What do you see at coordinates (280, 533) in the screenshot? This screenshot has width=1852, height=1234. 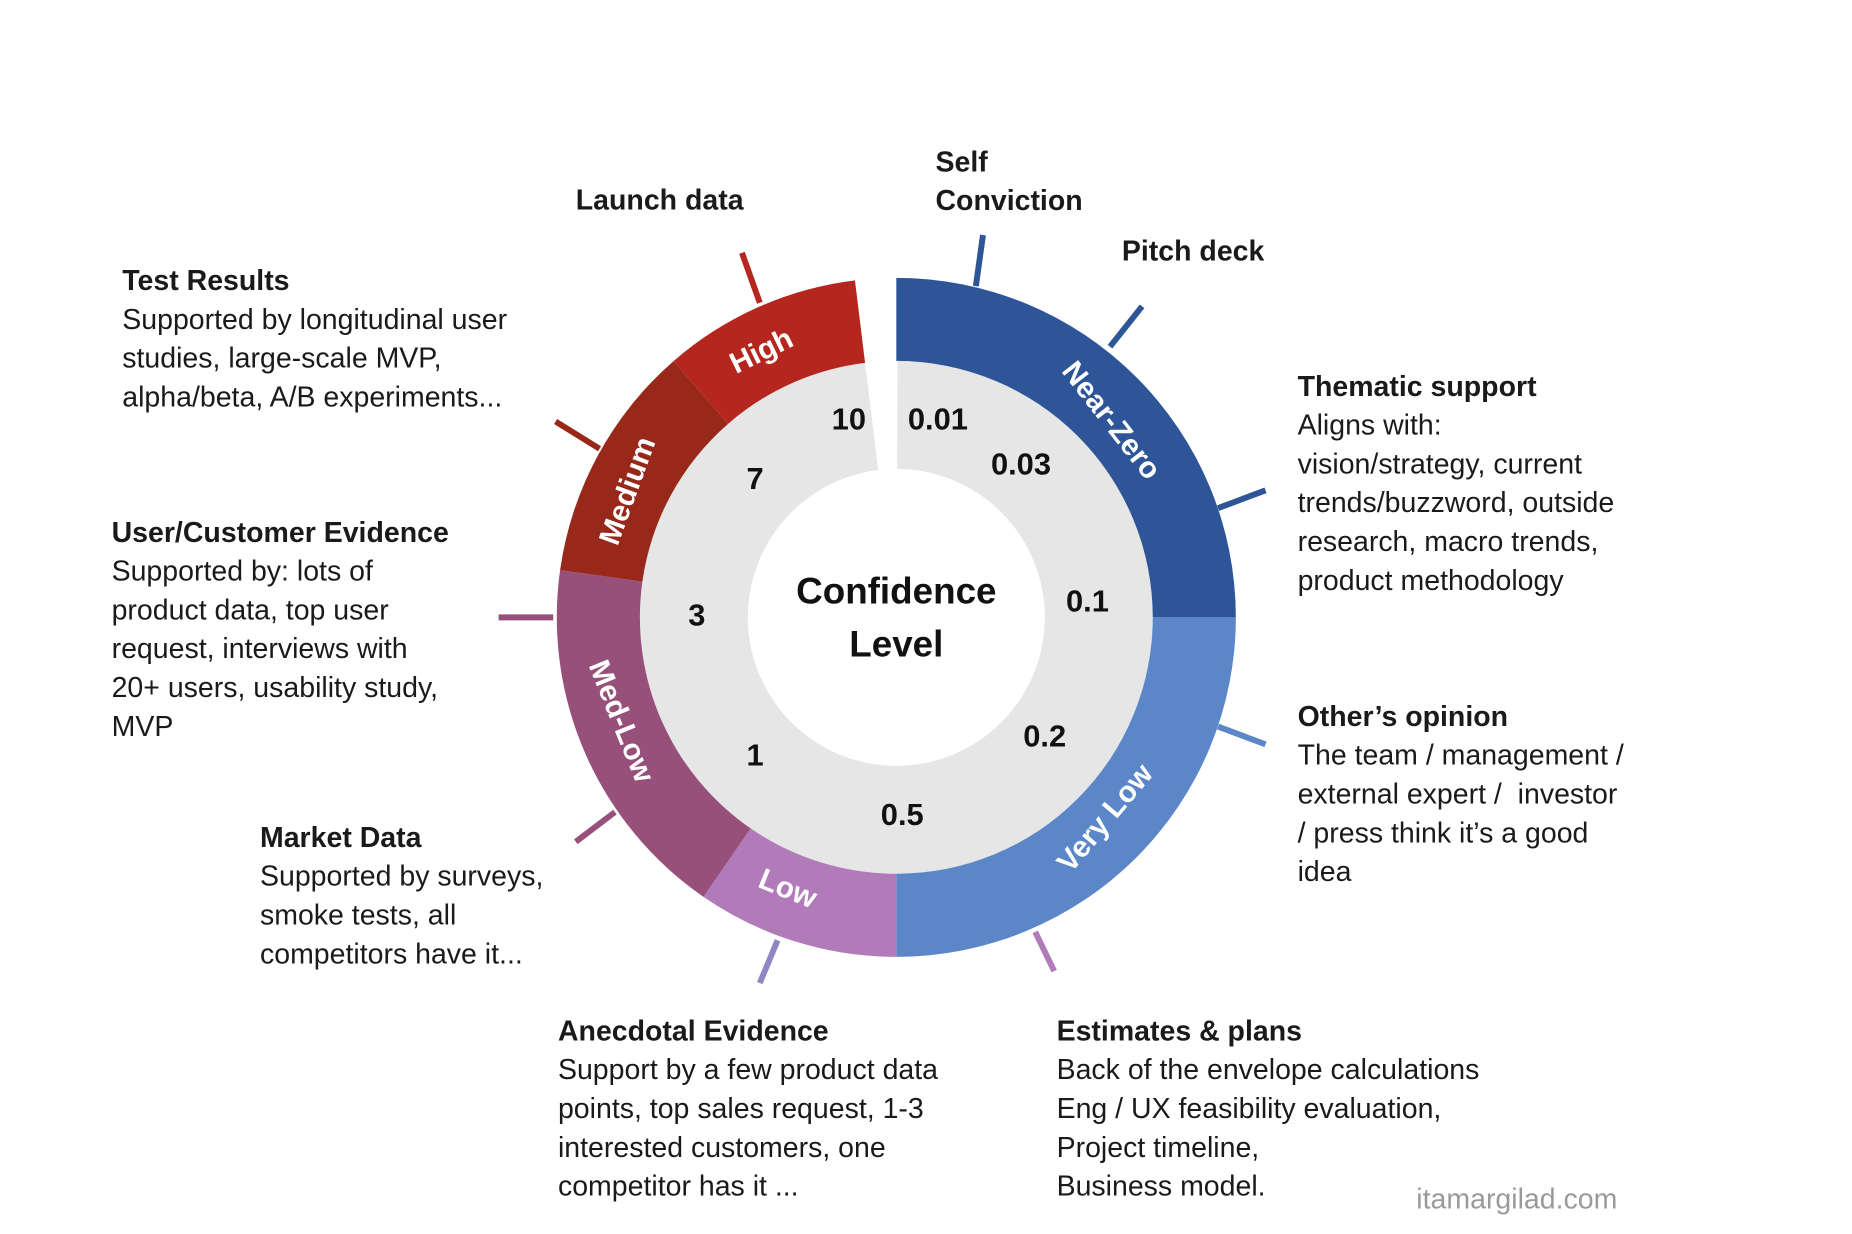 I see `evidence-title: User/Customer Evidence` at bounding box center [280, 533].